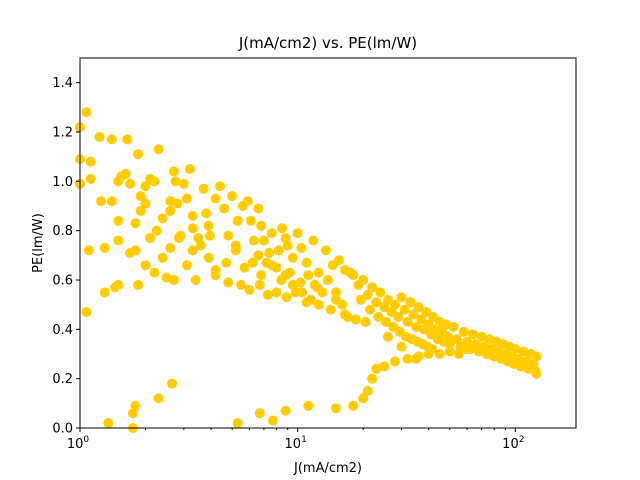 This screenshot has width=640, height=480. I want to click on x-tick-label: 10¹, so click(296, 443).